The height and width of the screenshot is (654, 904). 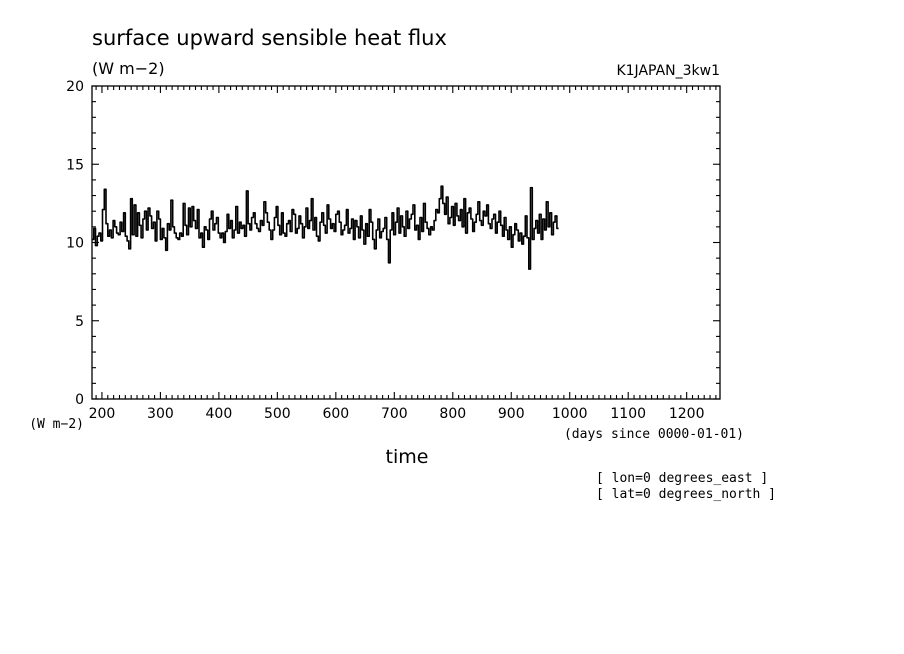 What do you see at coordinates (269, 38) in the screenshot?
I see `chart-title: surface upward sensible heat flux` at bounding box center [269, 38].